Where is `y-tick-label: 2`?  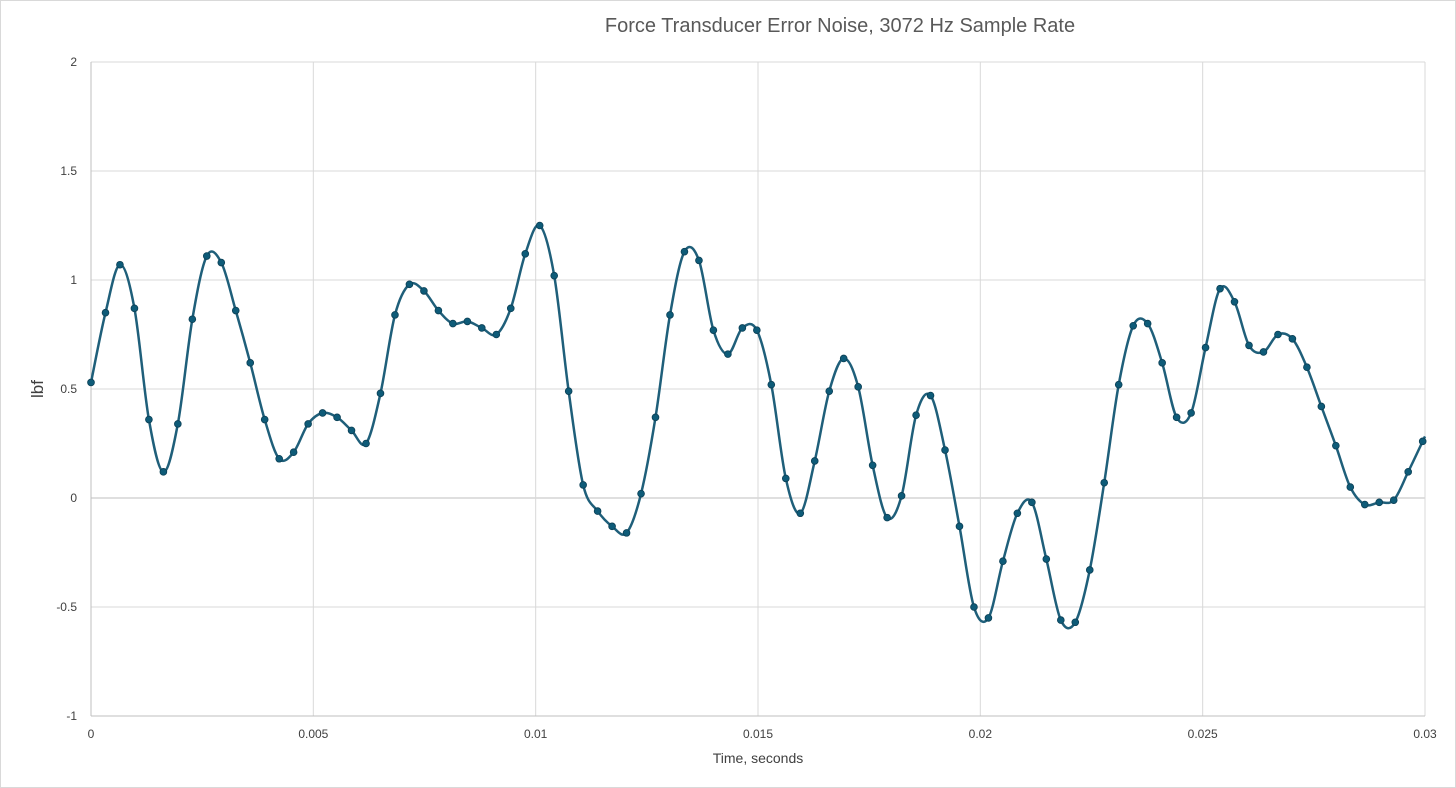
y-tick-label: 2 is located at coordinates (73, 62).